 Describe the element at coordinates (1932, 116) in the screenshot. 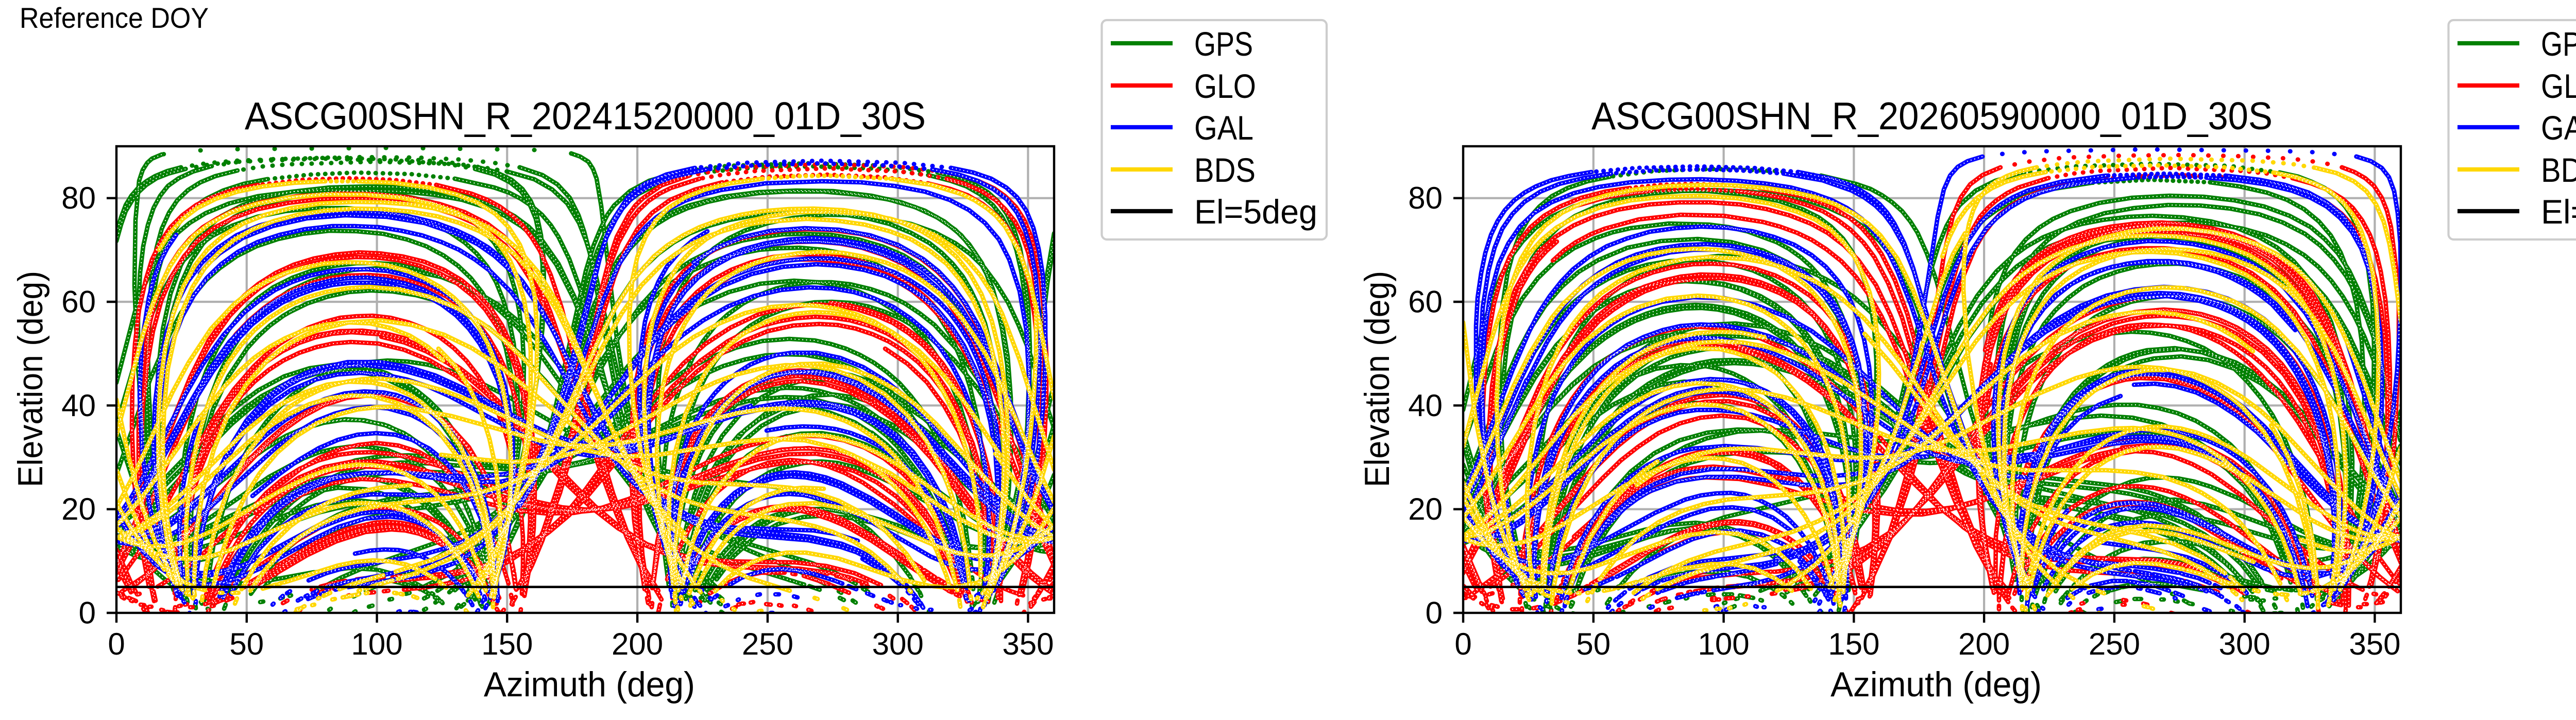

I see `svg-text:ASCG00SHN_R_20260590000_01D_30: ASCG00SHN_R_20260590000_01D_30S` at that location.